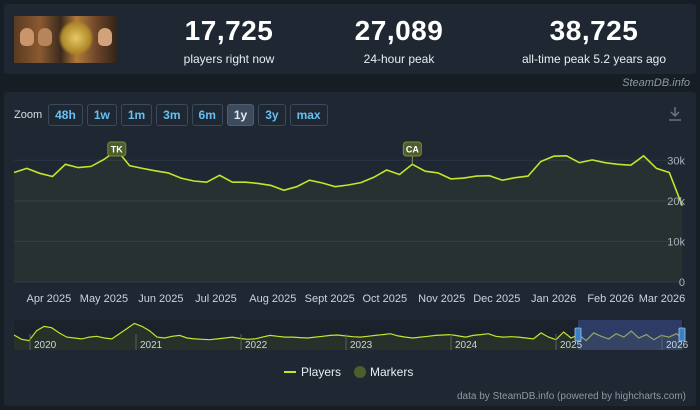  Describe the element at coordinates (330, 299) in the screenshot. I see `x-tick-label: Sept 2025` at that location.